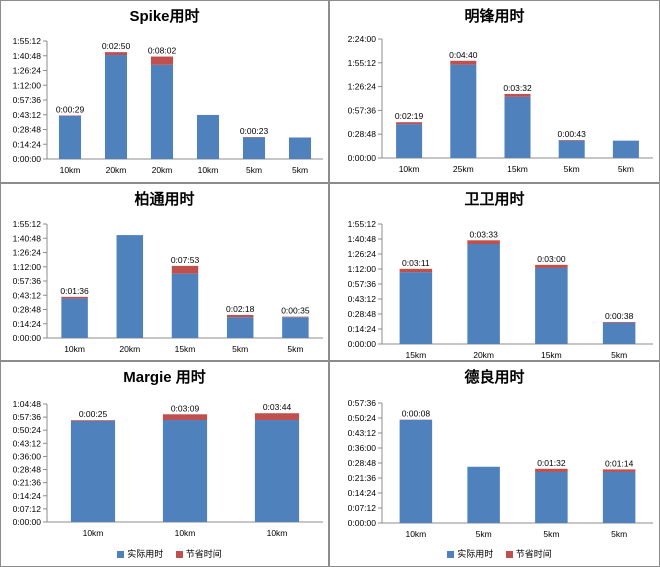 This screenshot has width=660, height=567. What do you see at coordinates (240, 309) in the screenshot?
I see `data-label: 0:02:18` at bounding box center [240, 309].